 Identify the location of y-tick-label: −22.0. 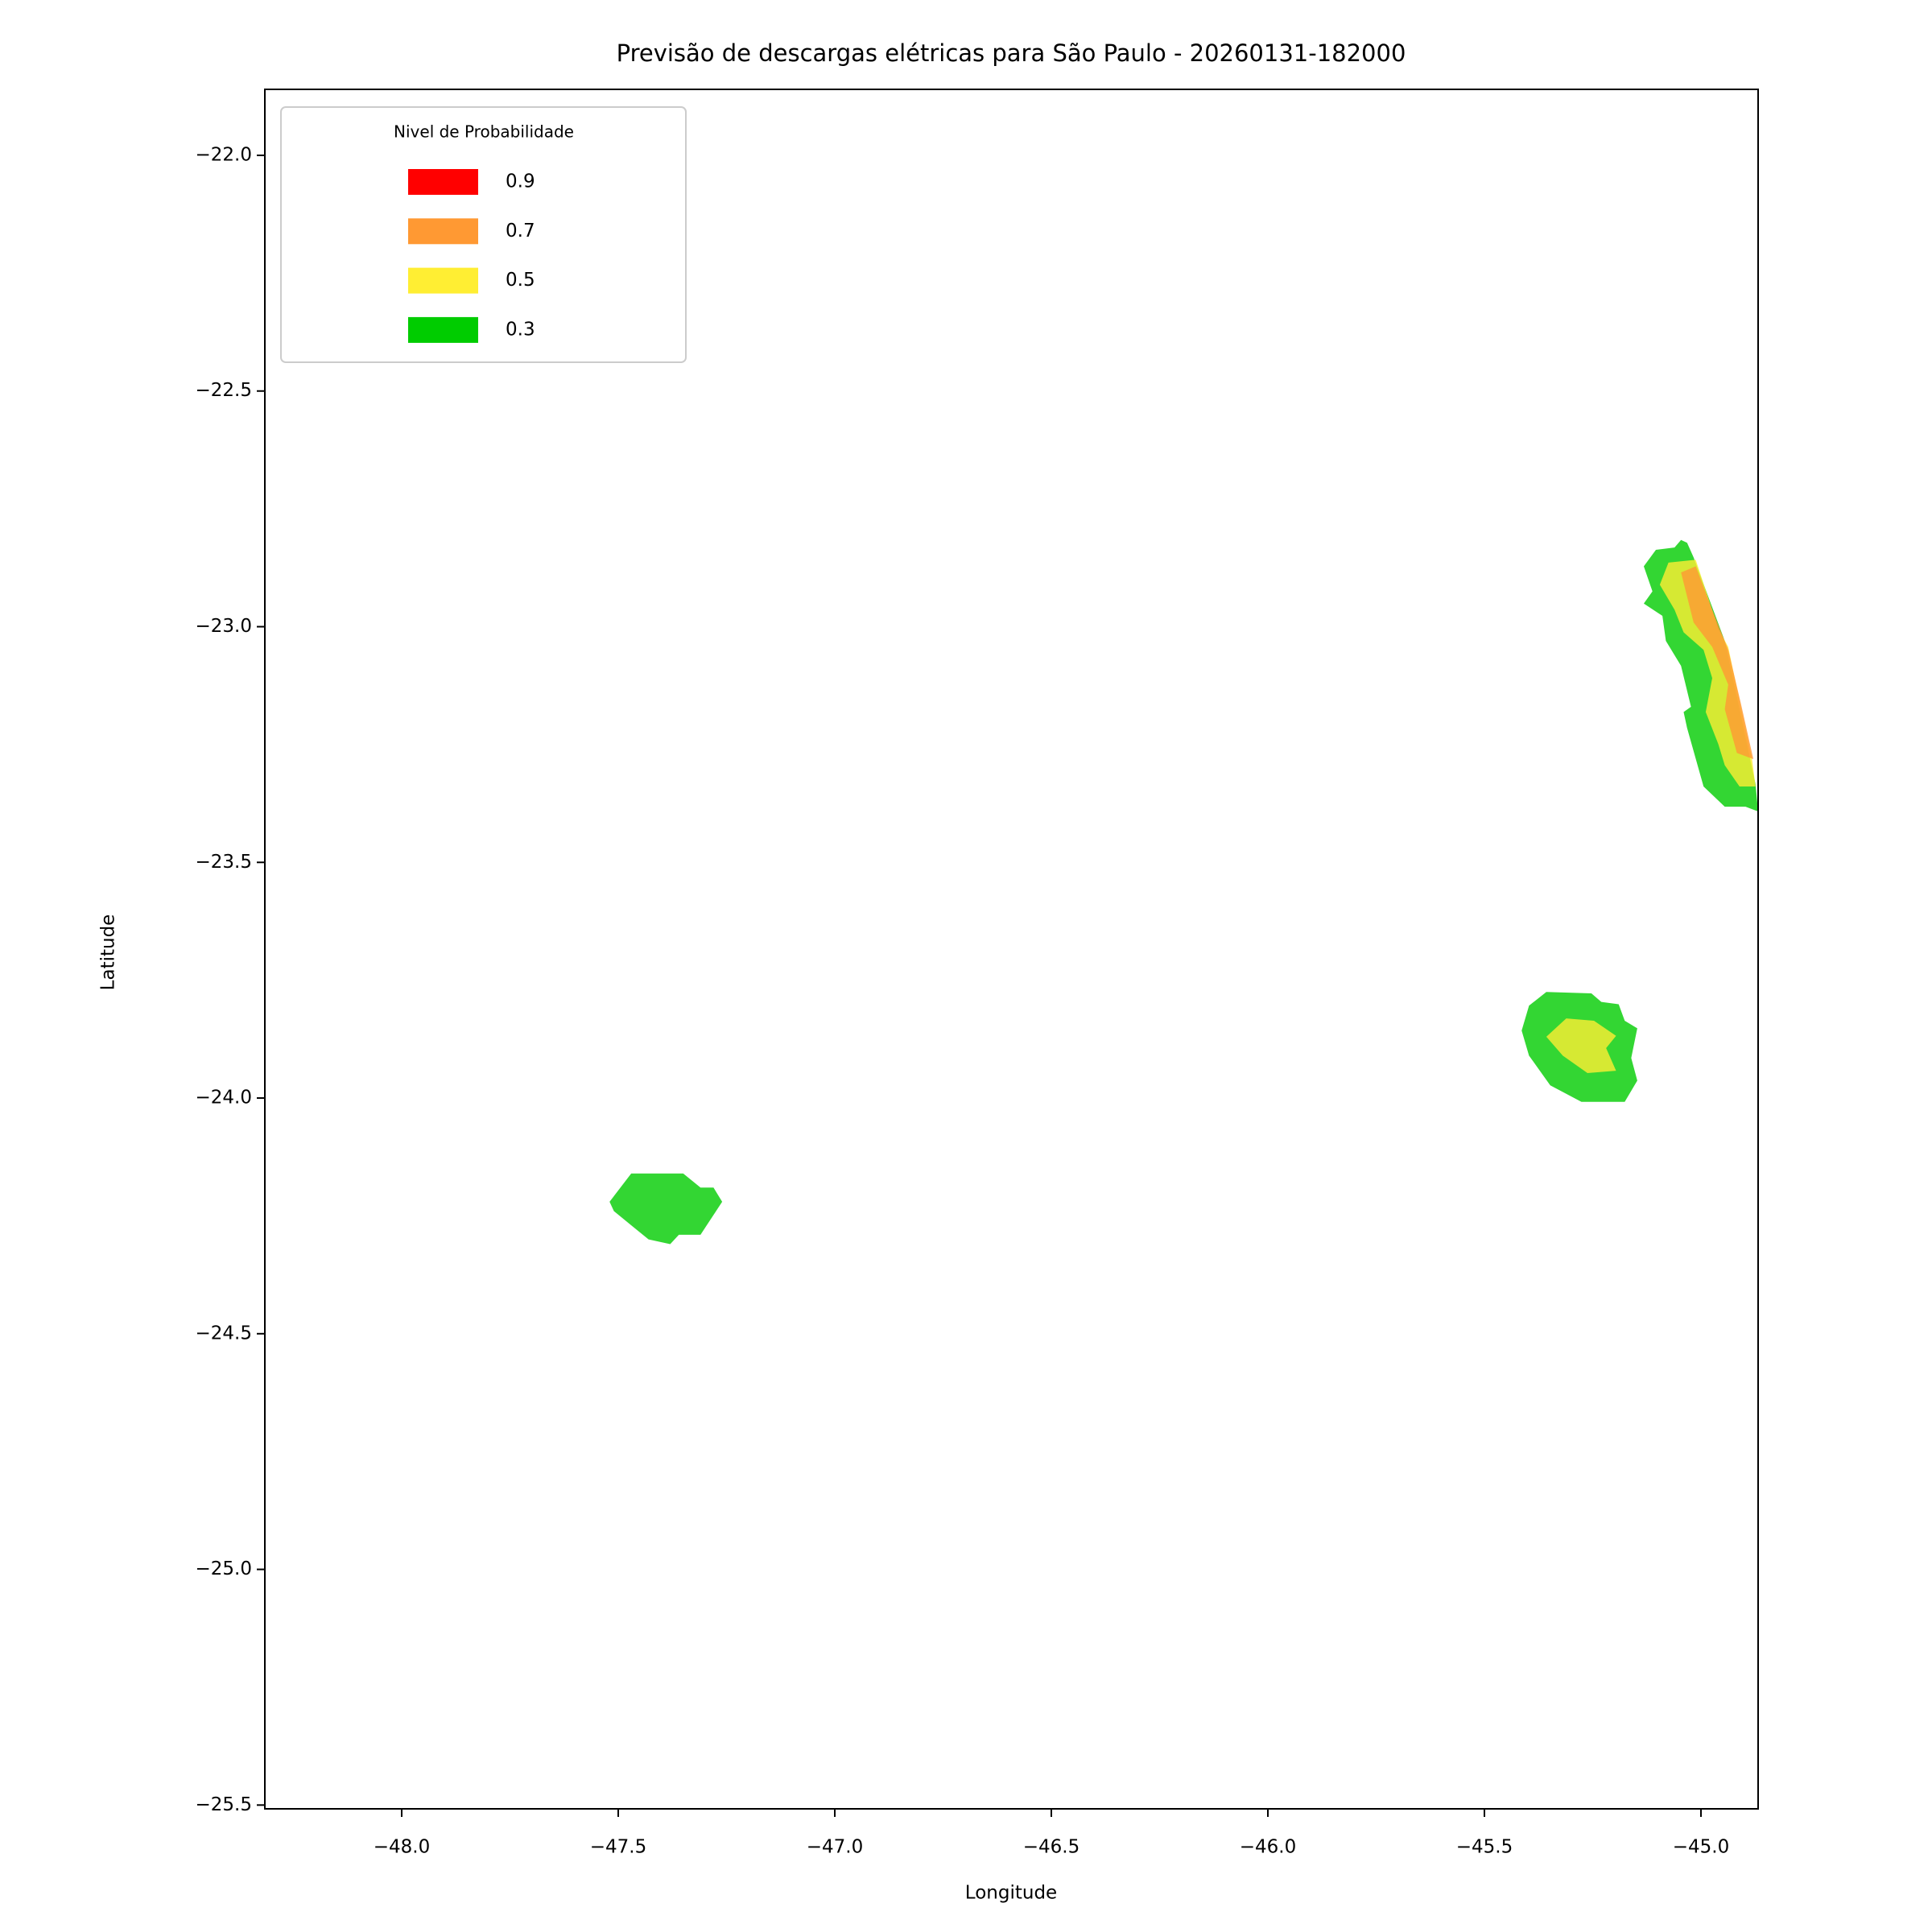
(224, 154).